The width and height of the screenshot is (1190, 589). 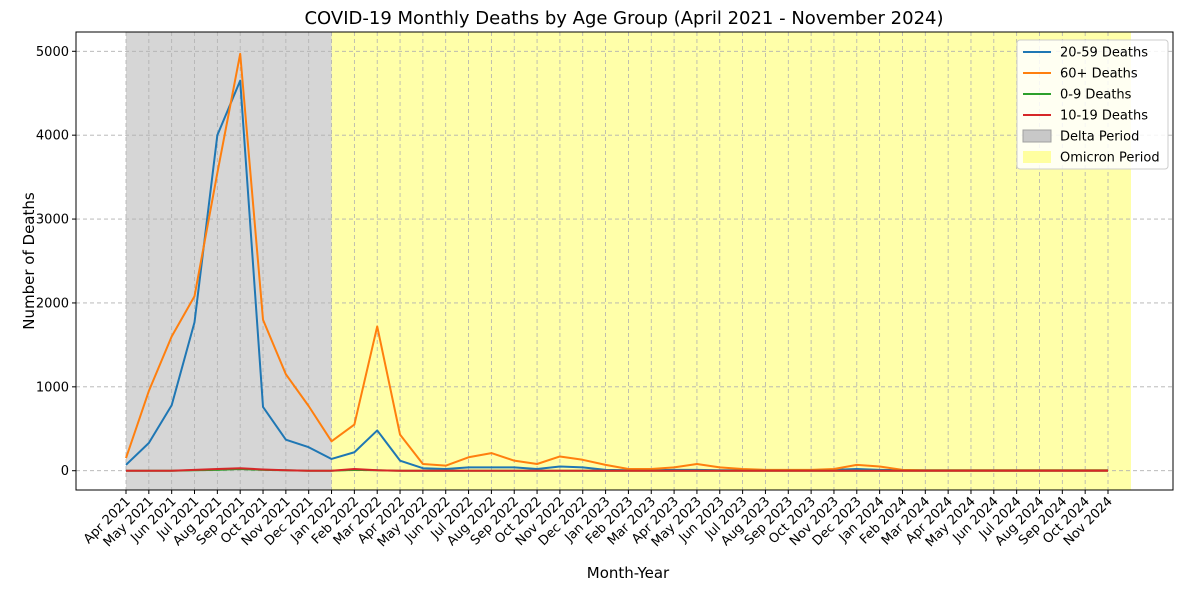 What do you see at coordinates (1104, 116) in the screenshot?
I see `legend-label-3: 10-19 Deaths` at bounding box center [1104, 116].